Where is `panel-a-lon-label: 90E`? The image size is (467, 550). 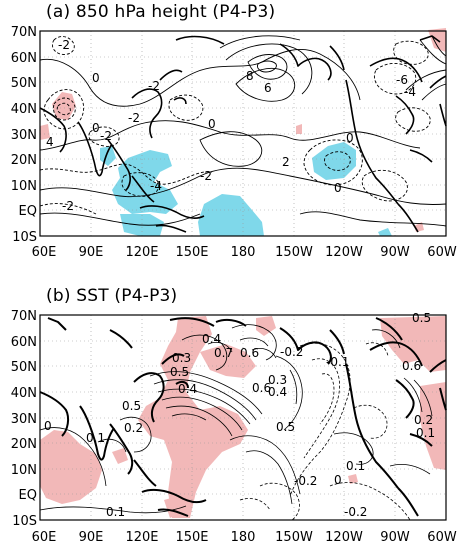
panel-a-lon-label: 90E is located at coordinates (91, 252).